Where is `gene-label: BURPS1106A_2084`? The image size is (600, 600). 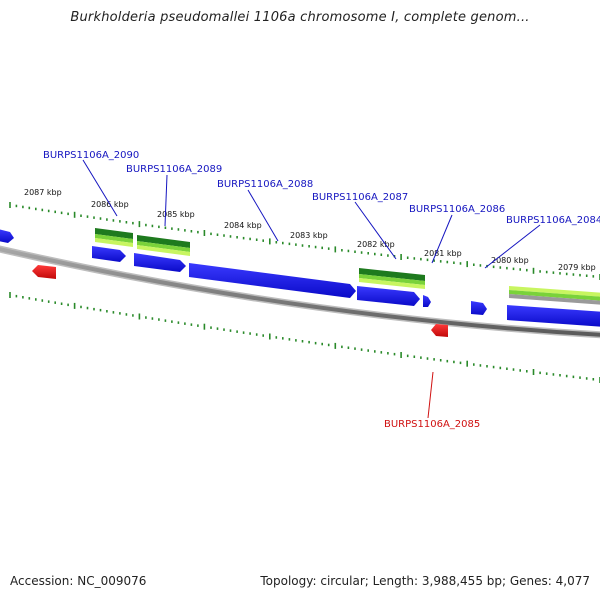
gene-label: BURPS1106A_2084 is located at coordinates (553, 220).